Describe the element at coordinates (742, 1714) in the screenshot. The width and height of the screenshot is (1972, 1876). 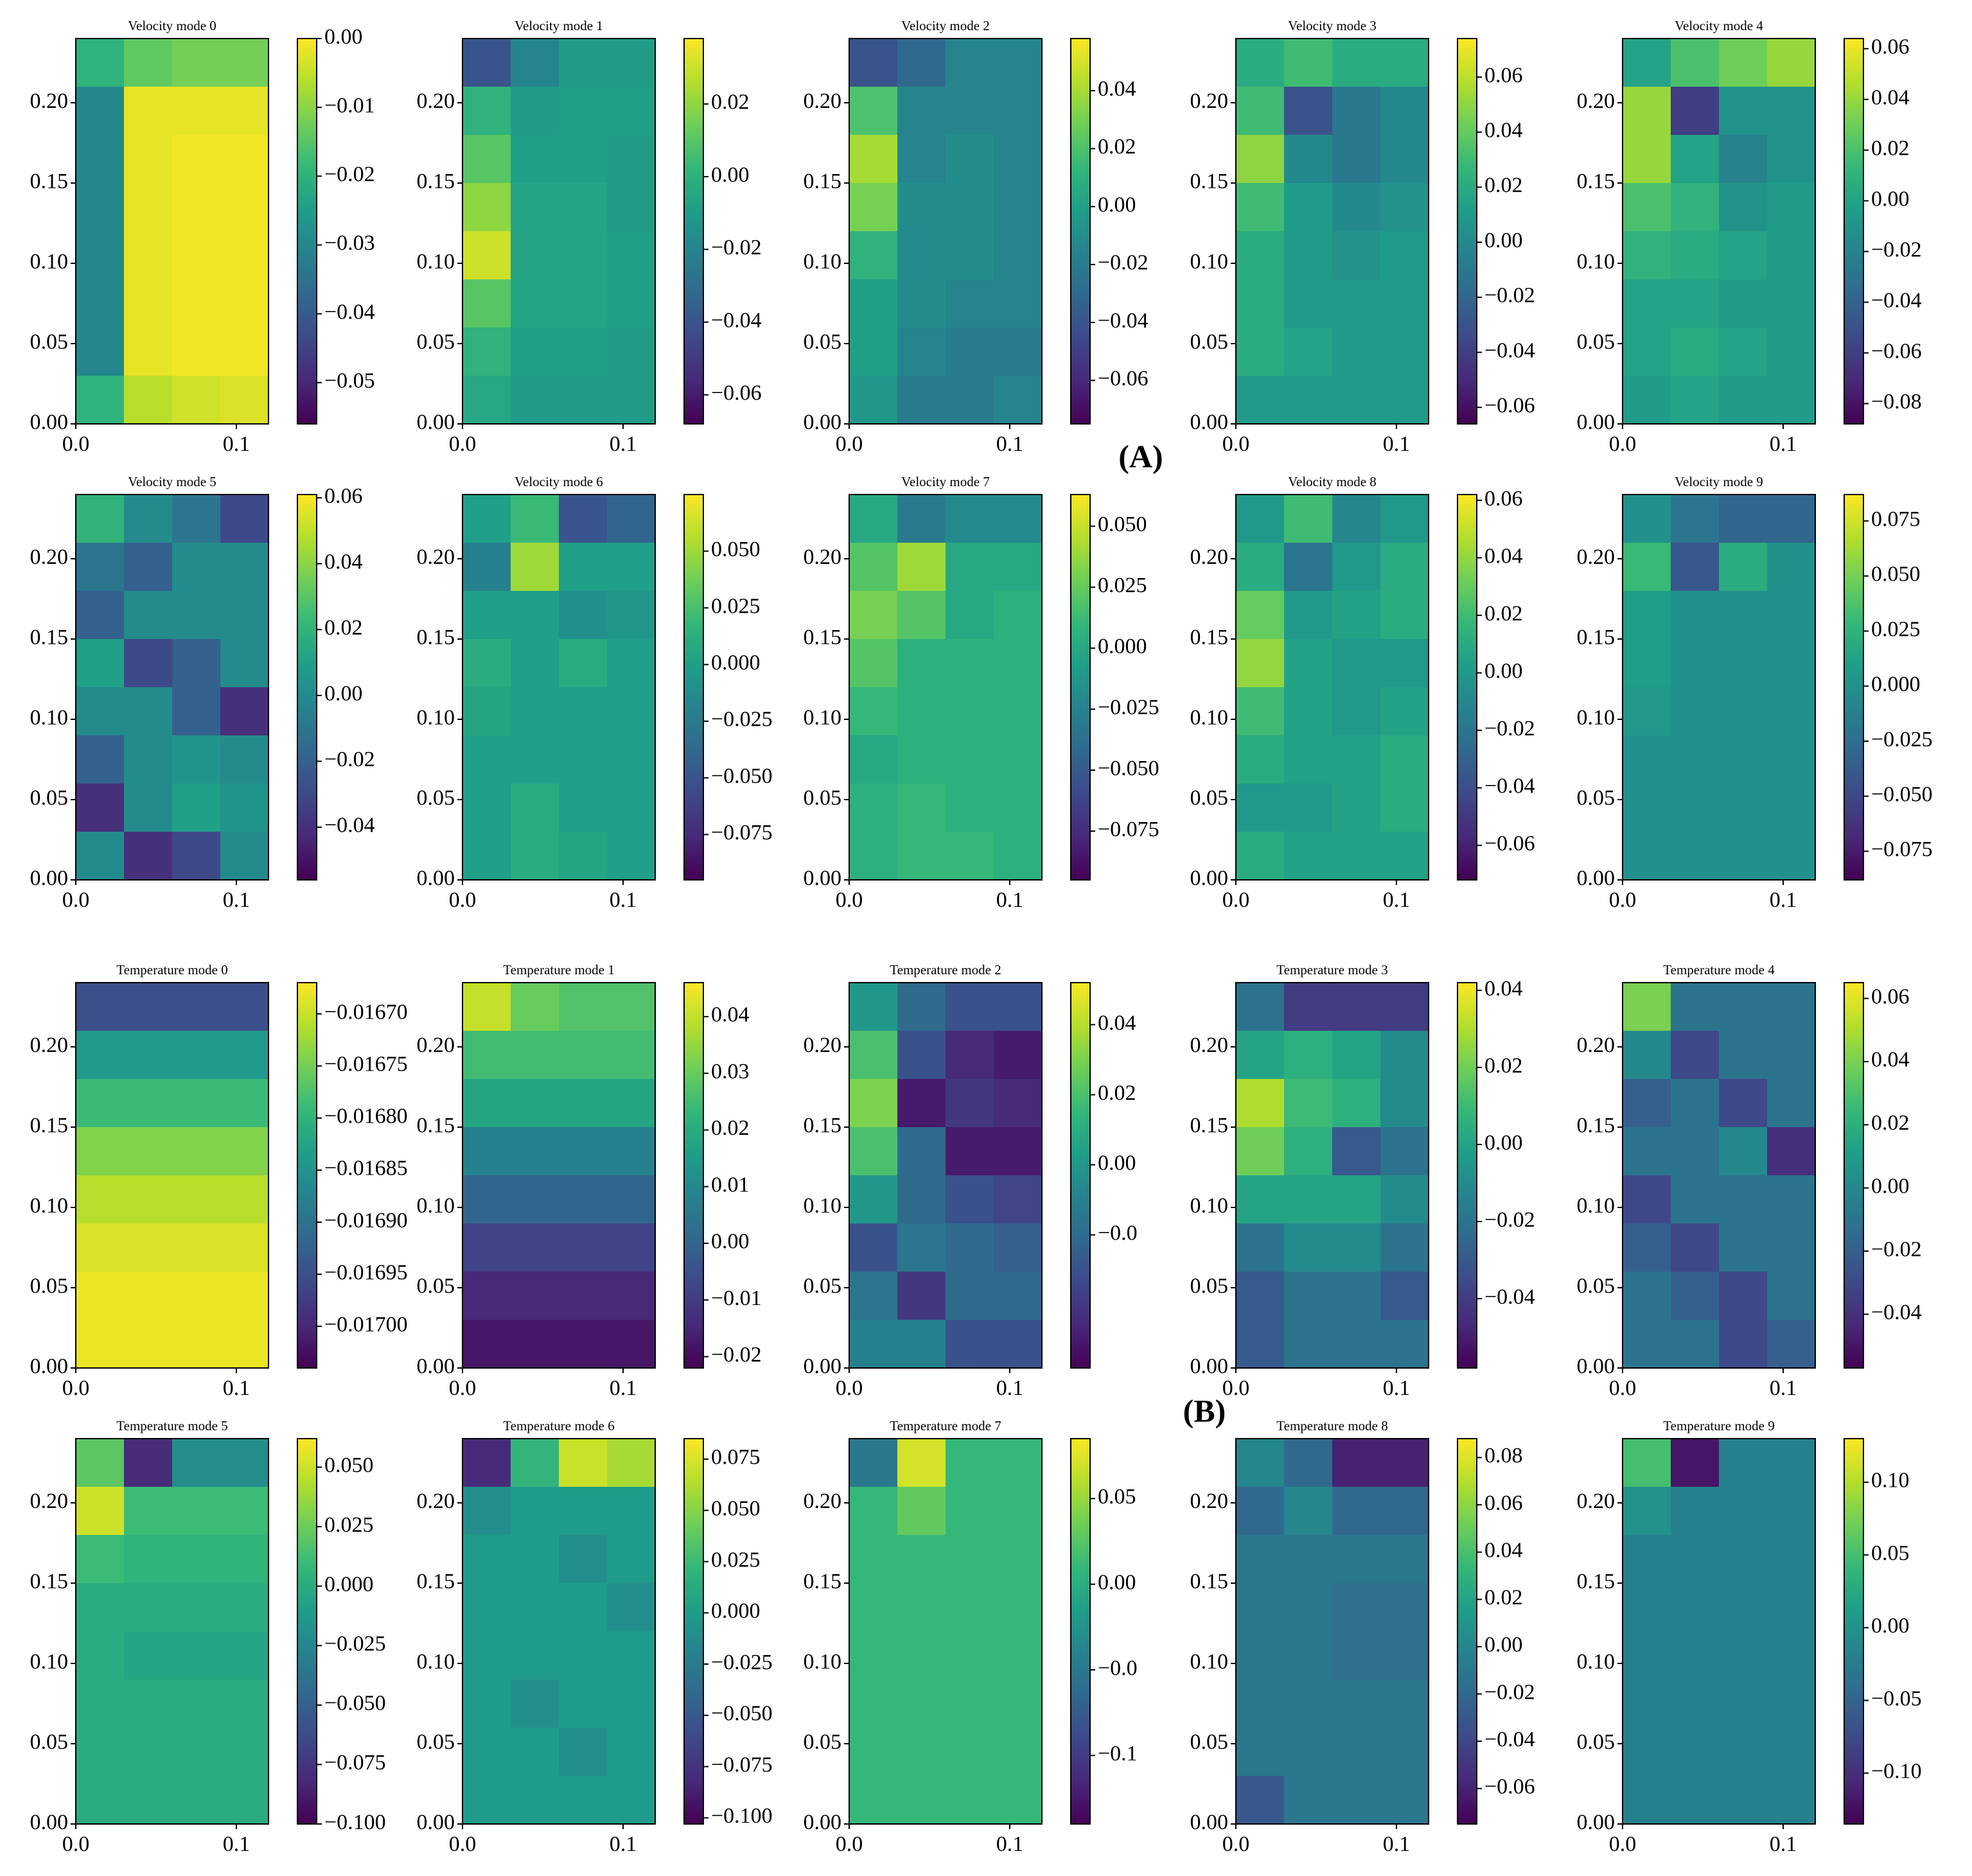
I see `colorbar-tick-label: −0.050` at that location.